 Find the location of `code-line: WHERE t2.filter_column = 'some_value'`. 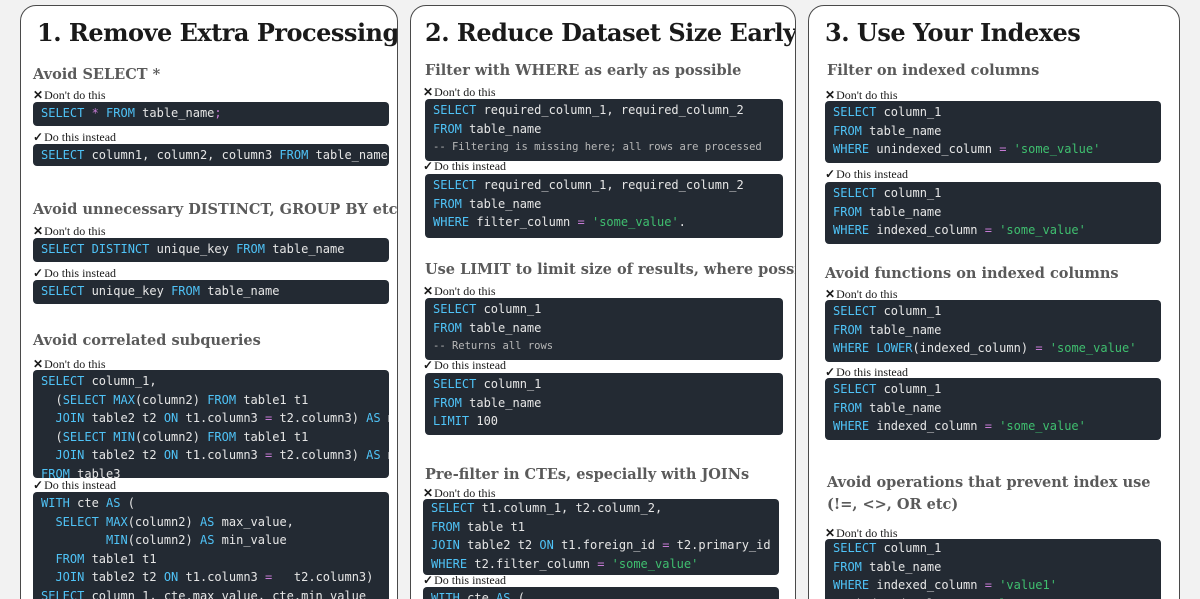

code-line: WHERE t2.filter_column = 'some_value' is located at coordinates (601, 565).